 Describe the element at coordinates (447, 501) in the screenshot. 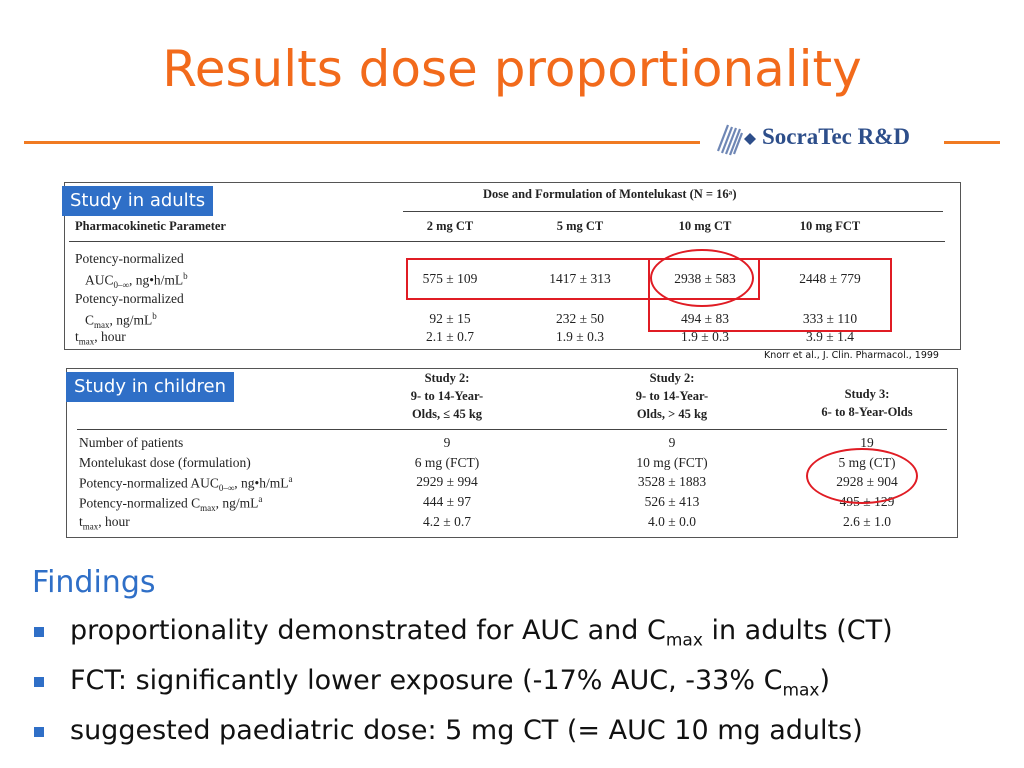

I see `value-cell: 444 ± 97` at that location.